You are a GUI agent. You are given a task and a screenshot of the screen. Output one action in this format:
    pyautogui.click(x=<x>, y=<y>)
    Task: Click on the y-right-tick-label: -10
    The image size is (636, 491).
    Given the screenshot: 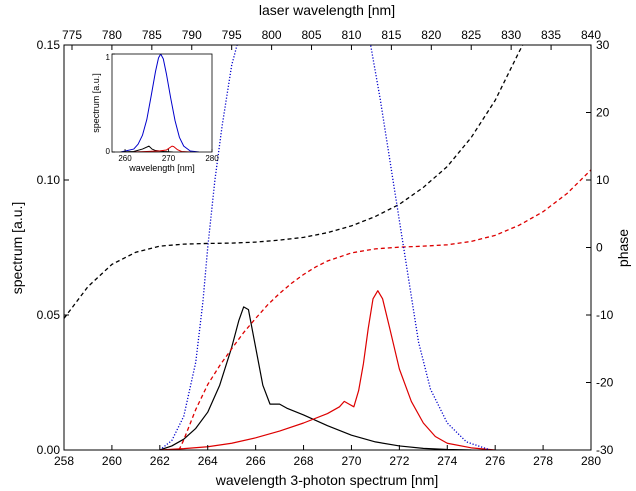 What is the action you would take?
    pyautogui.click(x=605, y=315)
    